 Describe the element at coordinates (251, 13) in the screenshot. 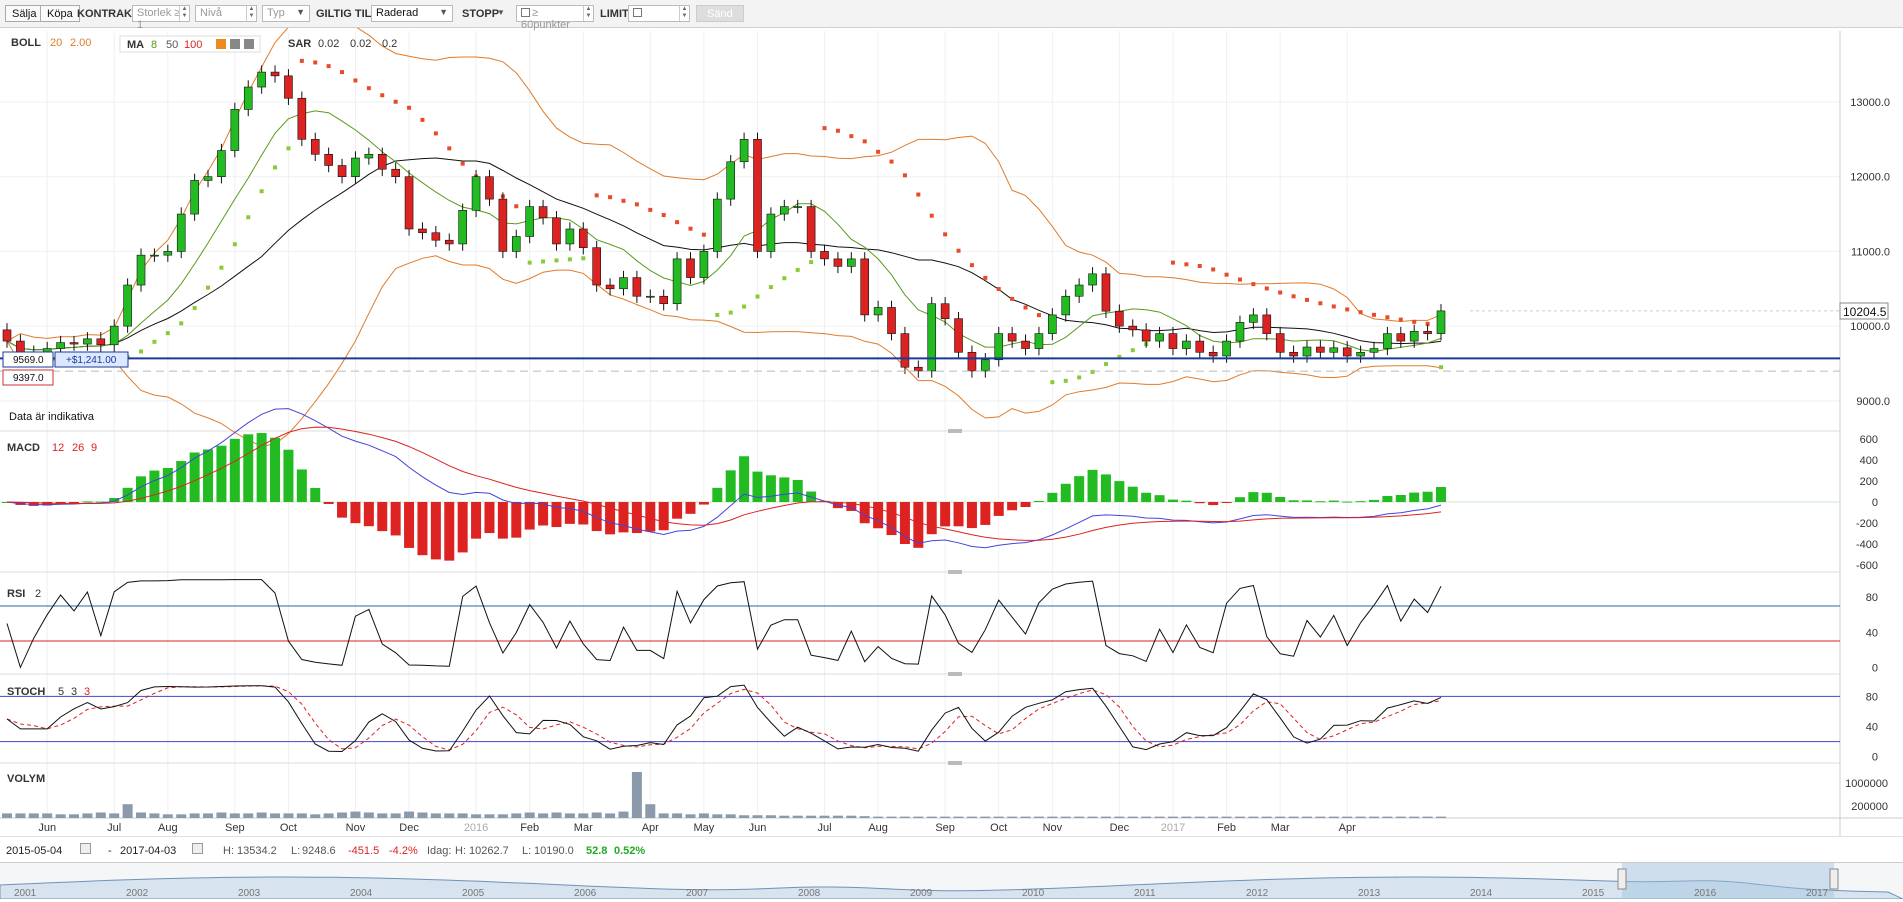

I see `level-spinner-icon: ▲ ▼` at that location.